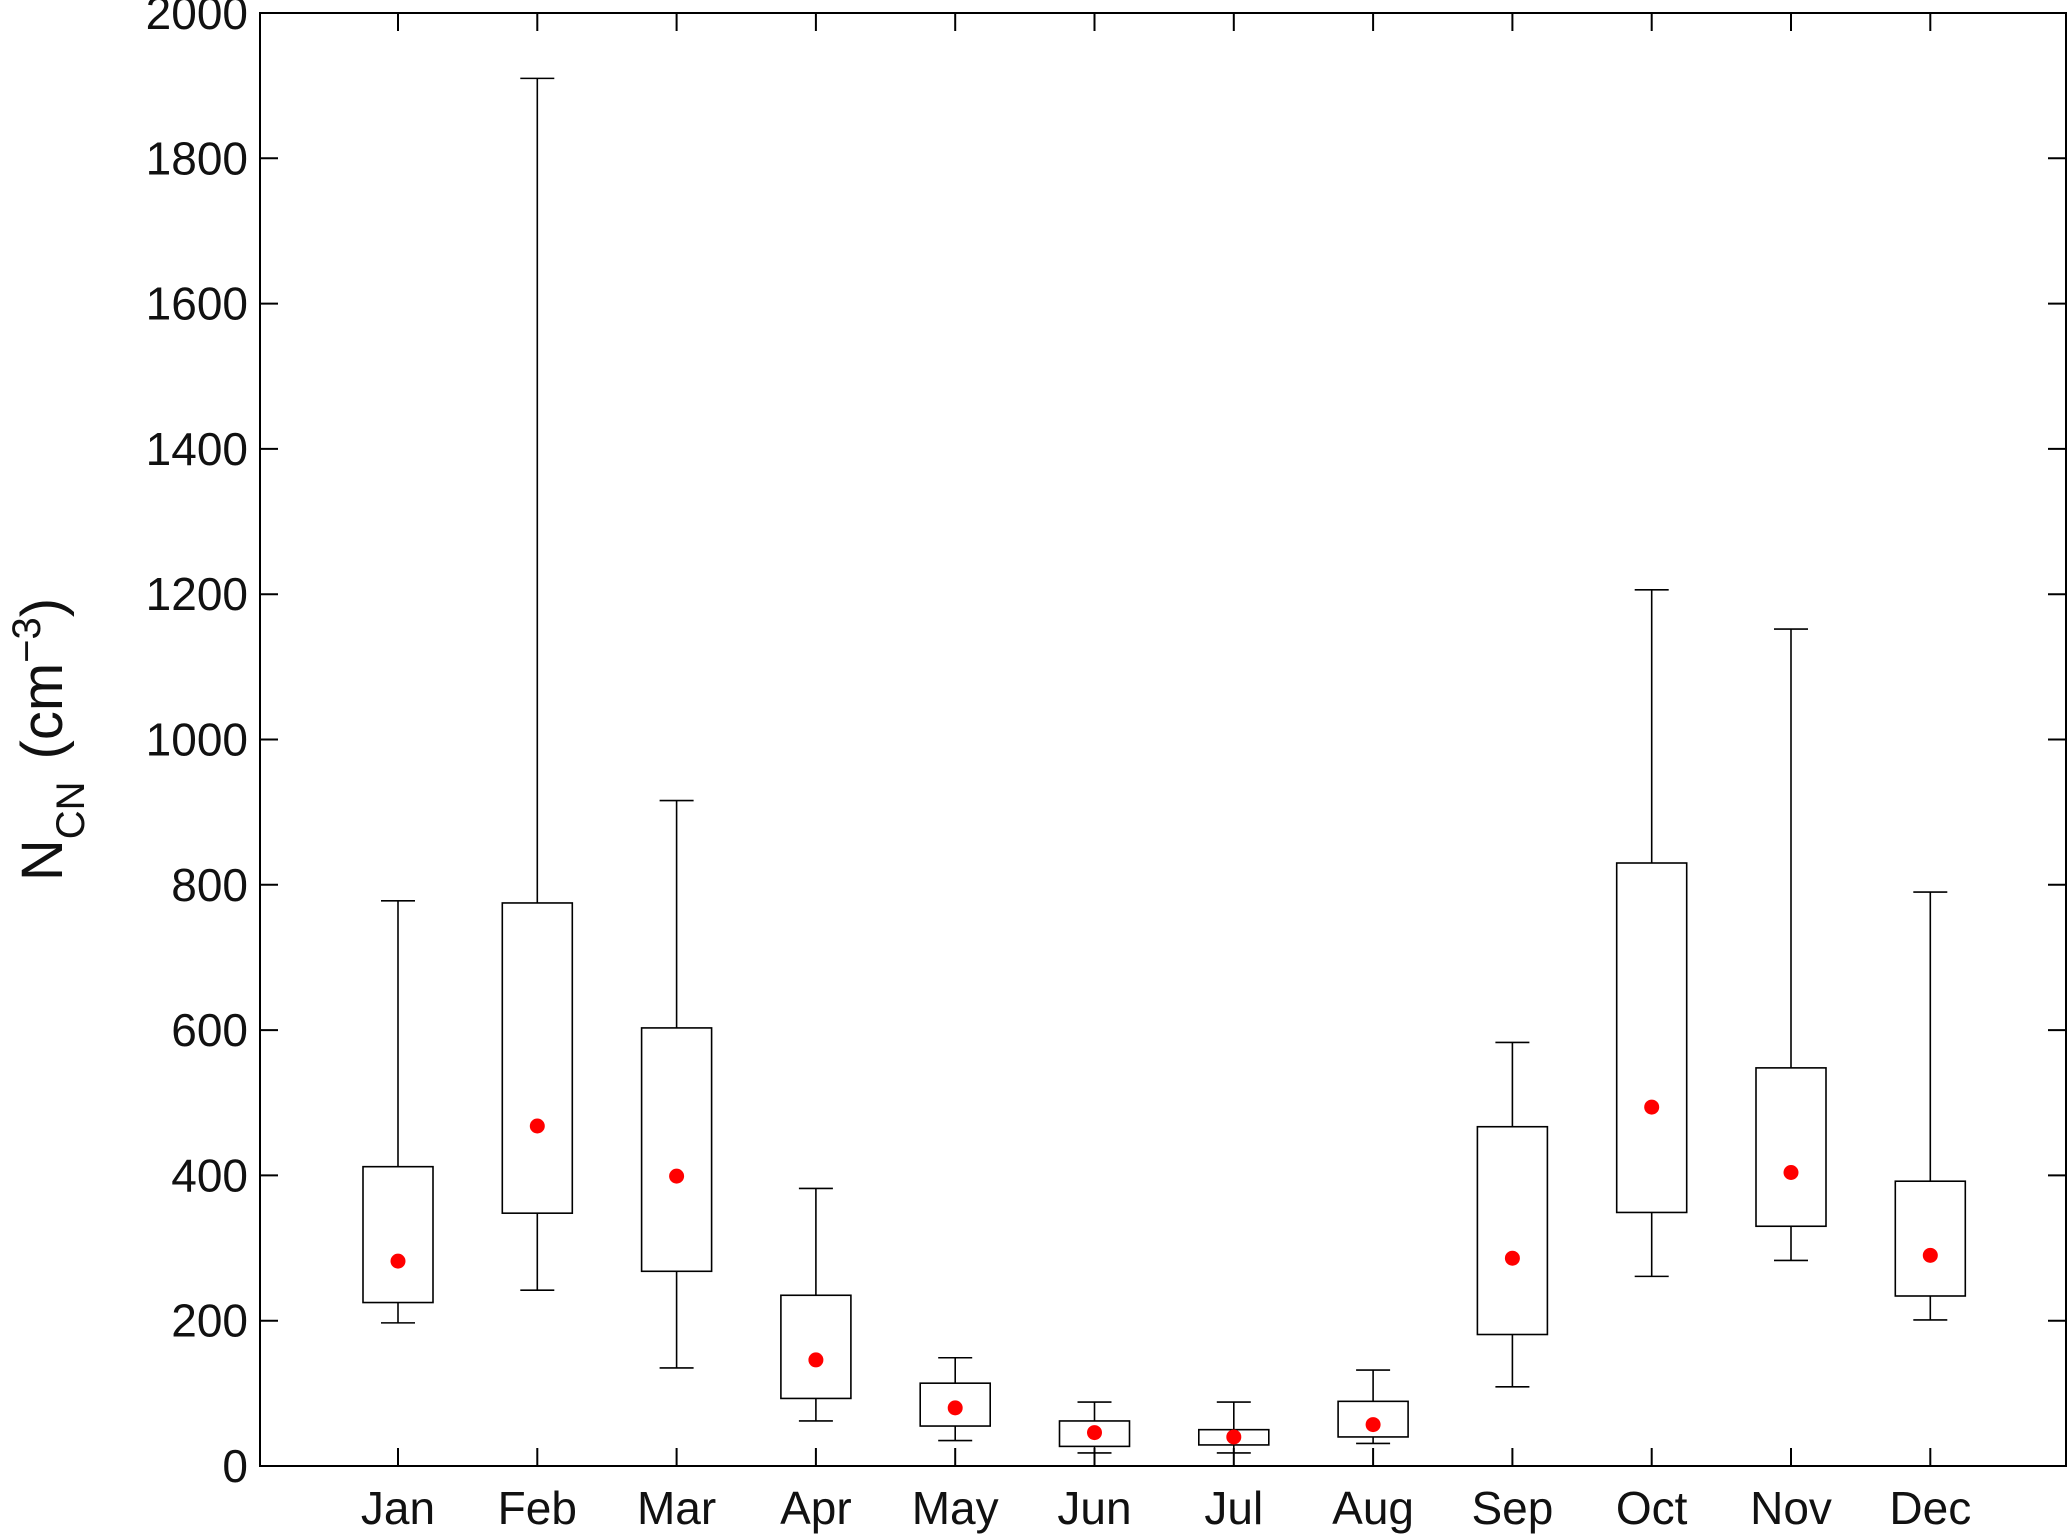 This screenshot has height=1538, width=2067. I want to click on y-tick-label: 0, so click(235, 1466).